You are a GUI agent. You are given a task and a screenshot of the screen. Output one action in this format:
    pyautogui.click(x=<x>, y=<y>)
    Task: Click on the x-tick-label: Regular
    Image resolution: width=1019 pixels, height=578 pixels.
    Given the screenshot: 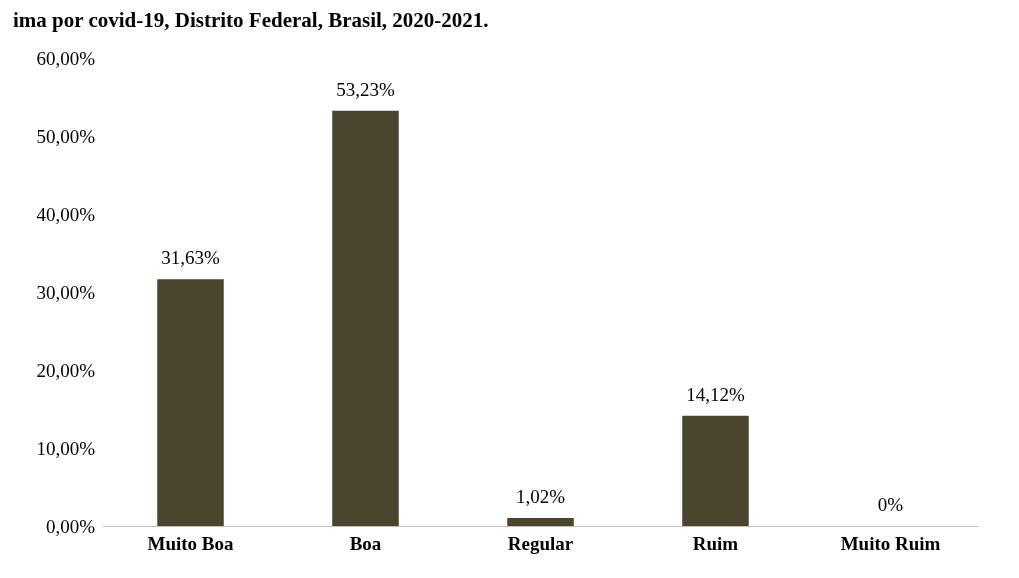 What is the action you would take?
    pyautogui.click(x=540, y=543)
    